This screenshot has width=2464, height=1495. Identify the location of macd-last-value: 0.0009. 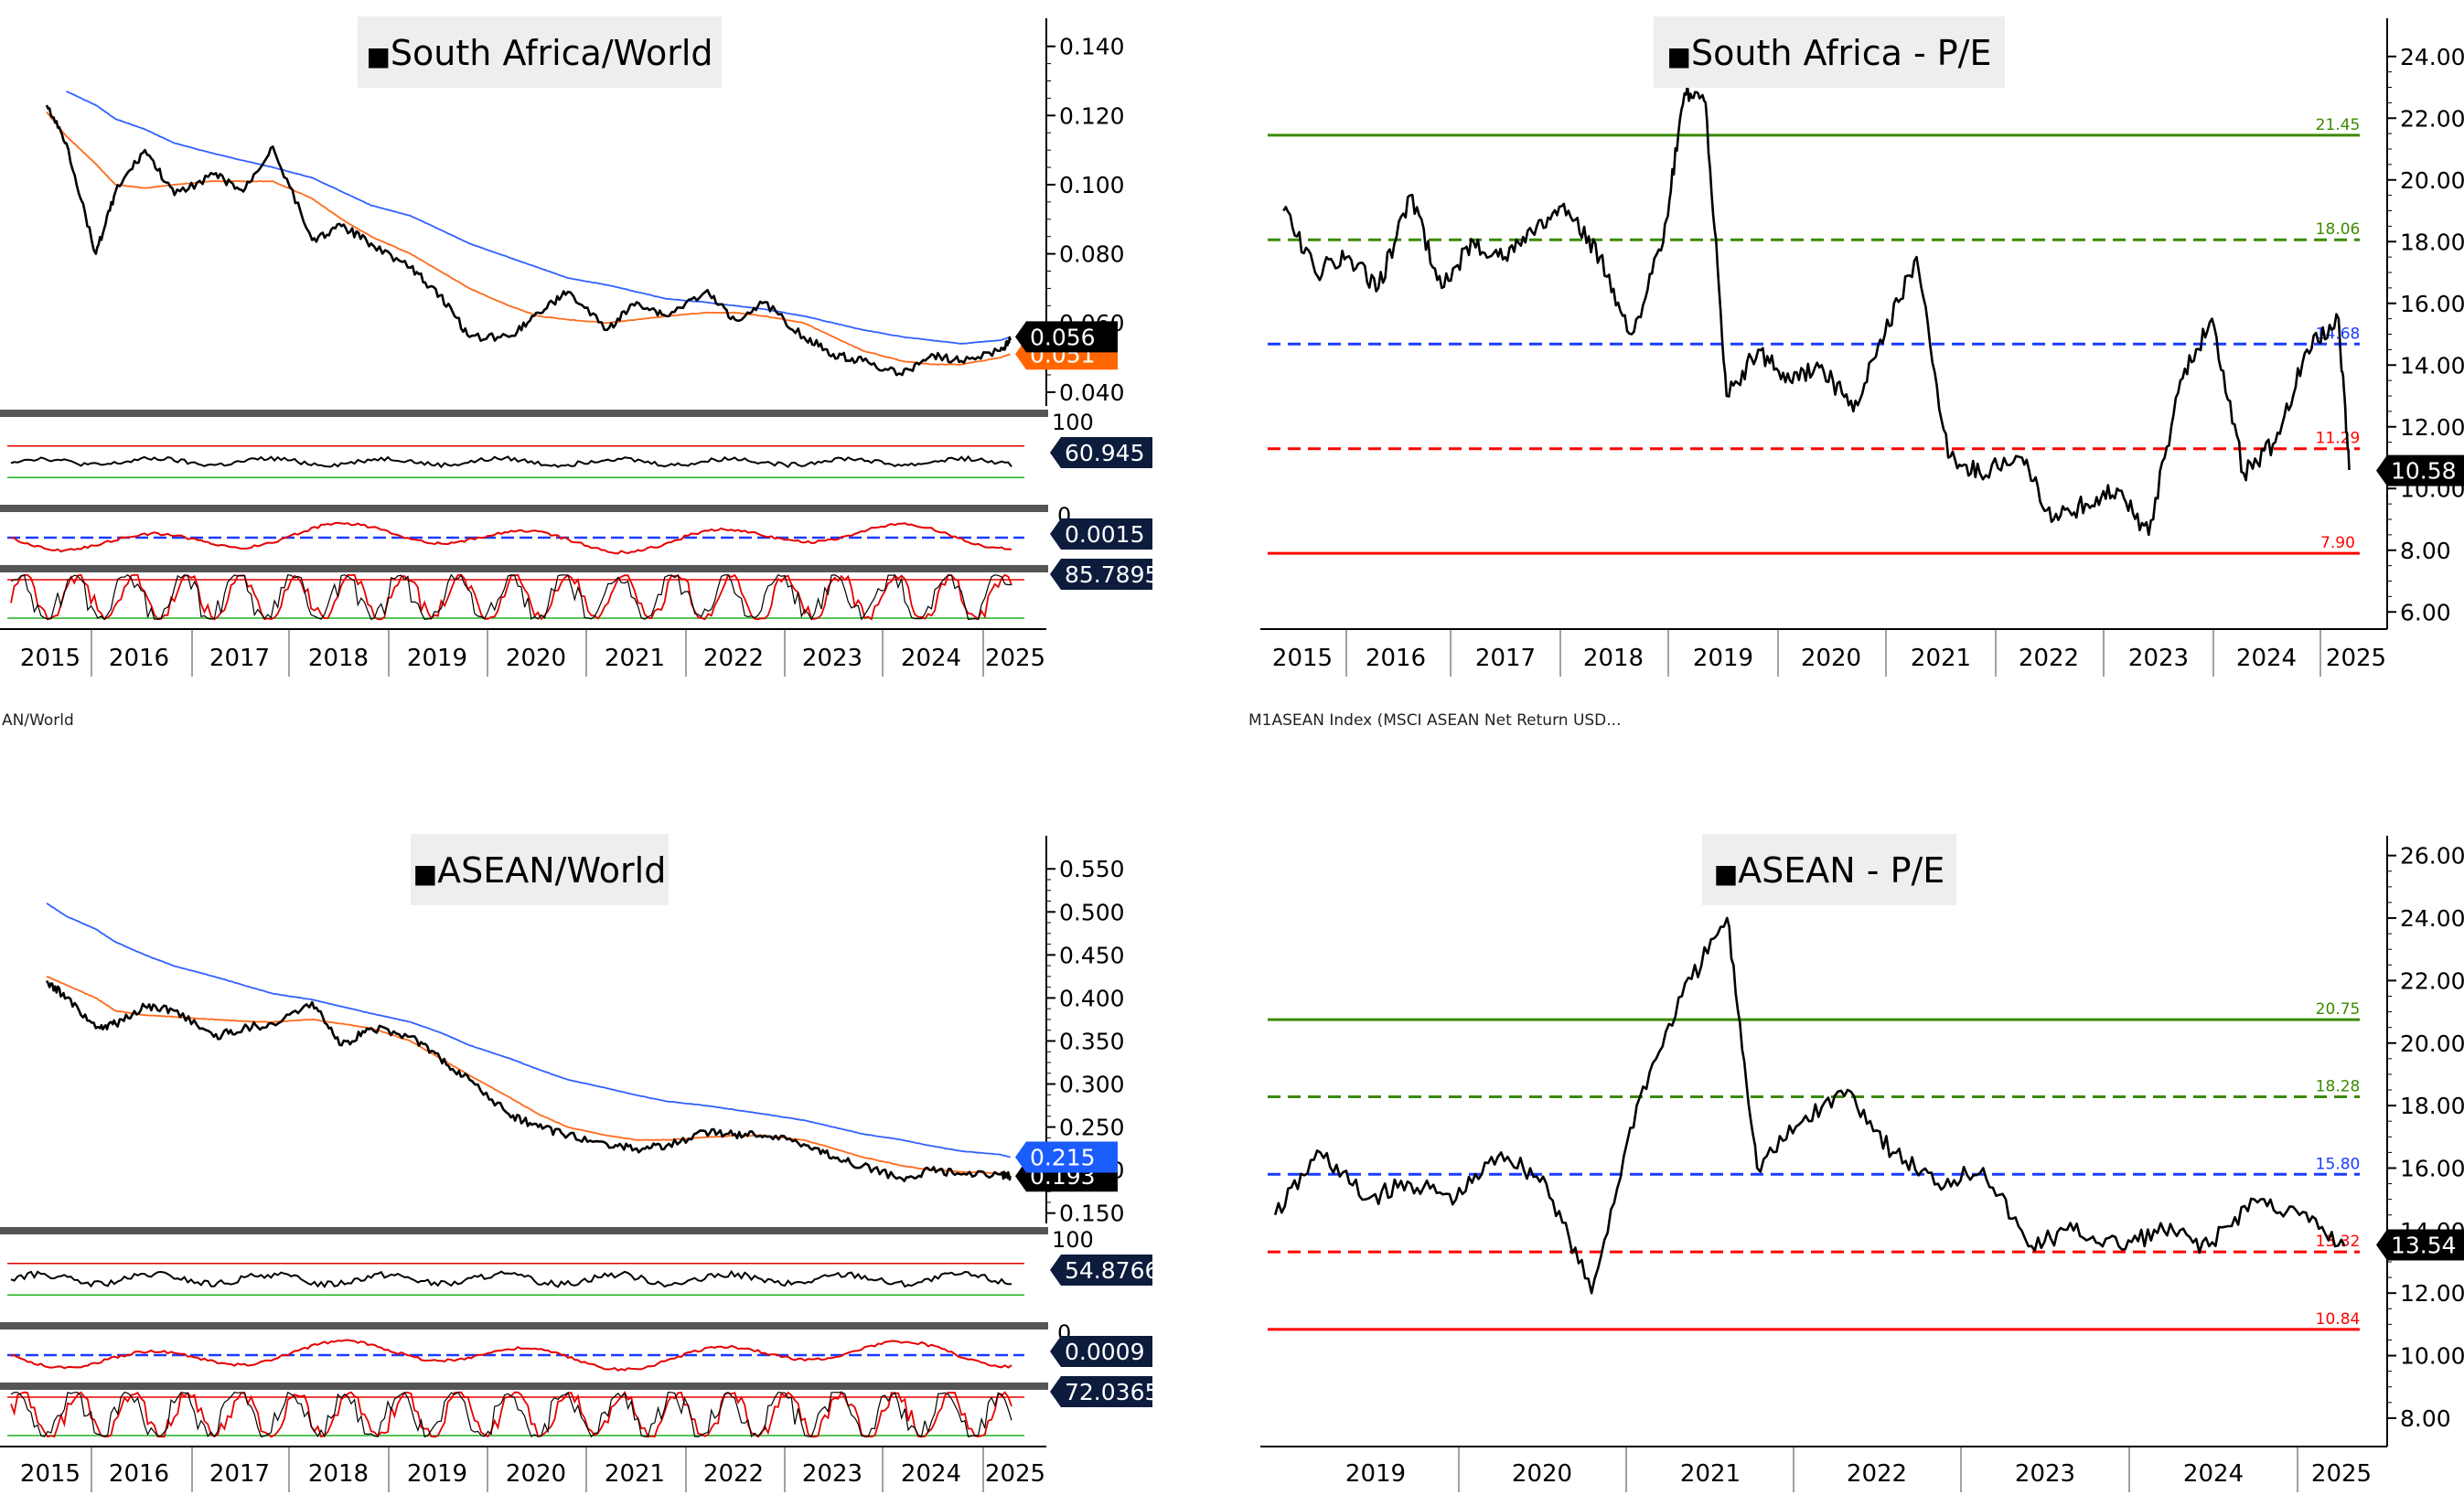
(1104, 1352).